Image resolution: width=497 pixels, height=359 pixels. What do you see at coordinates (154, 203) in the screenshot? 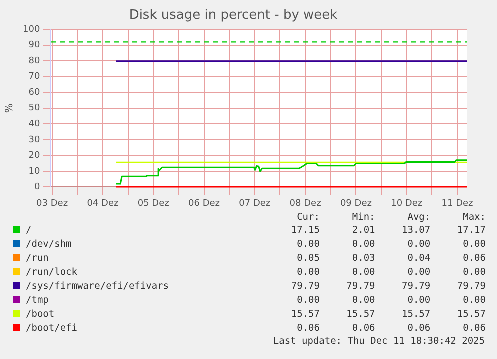
I see `x-tick-label: 05 Dez` at bounding box center [154, 203].